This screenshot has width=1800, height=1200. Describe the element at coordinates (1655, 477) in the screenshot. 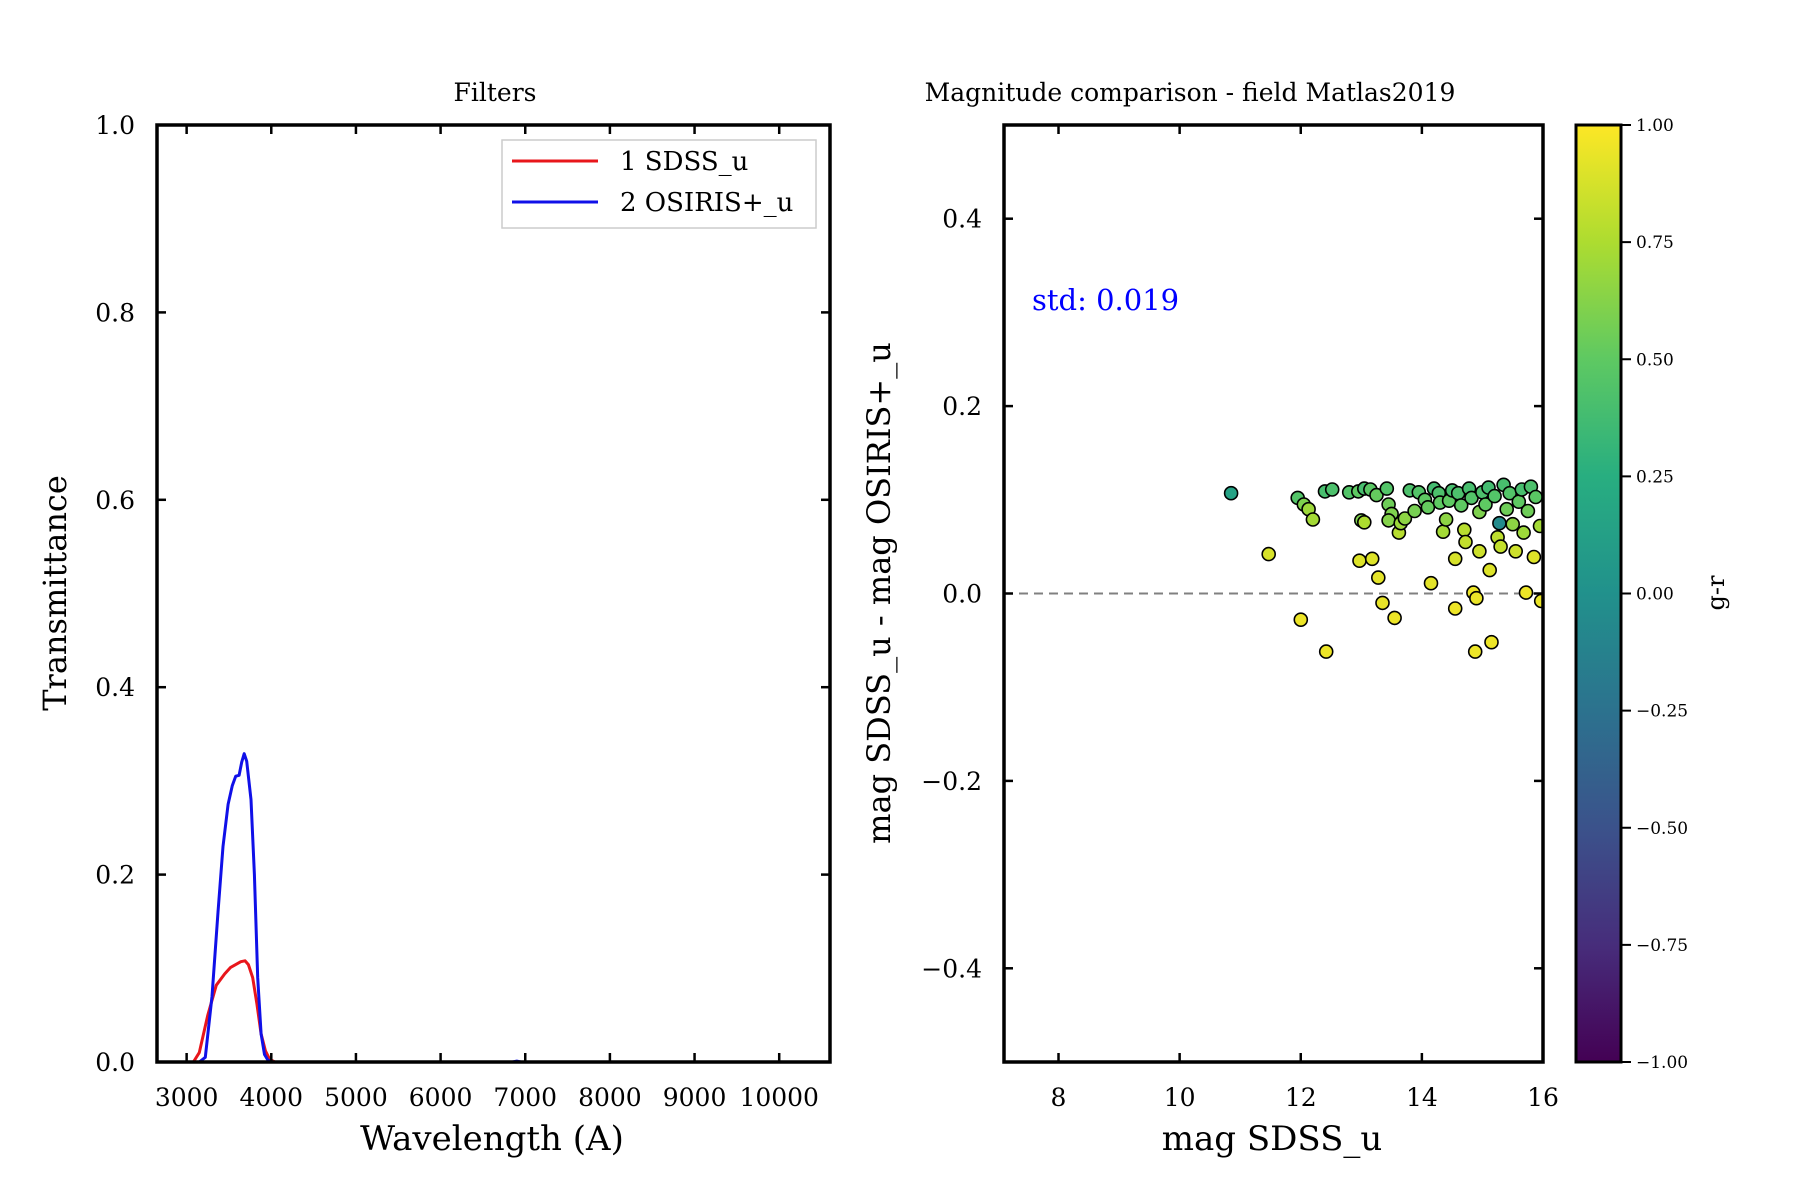

I see `colorbar-tick-label: 0.25` at that location.